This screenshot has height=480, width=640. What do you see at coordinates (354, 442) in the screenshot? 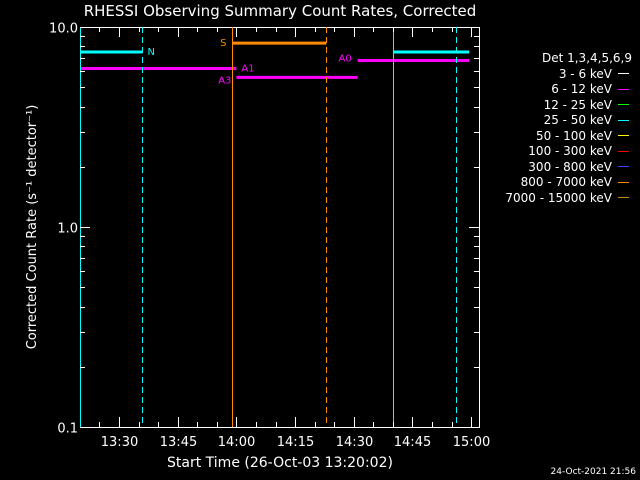
I see `x-tick-label: 14:30` at bounding box center [354, 442].